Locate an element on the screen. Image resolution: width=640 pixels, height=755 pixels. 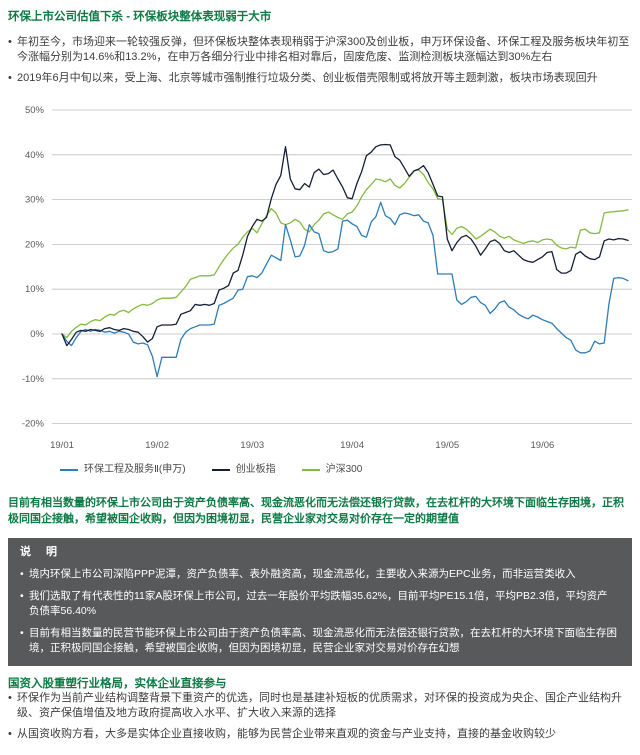
legend-label: 创业板指 is located at coordinates (255, 469).